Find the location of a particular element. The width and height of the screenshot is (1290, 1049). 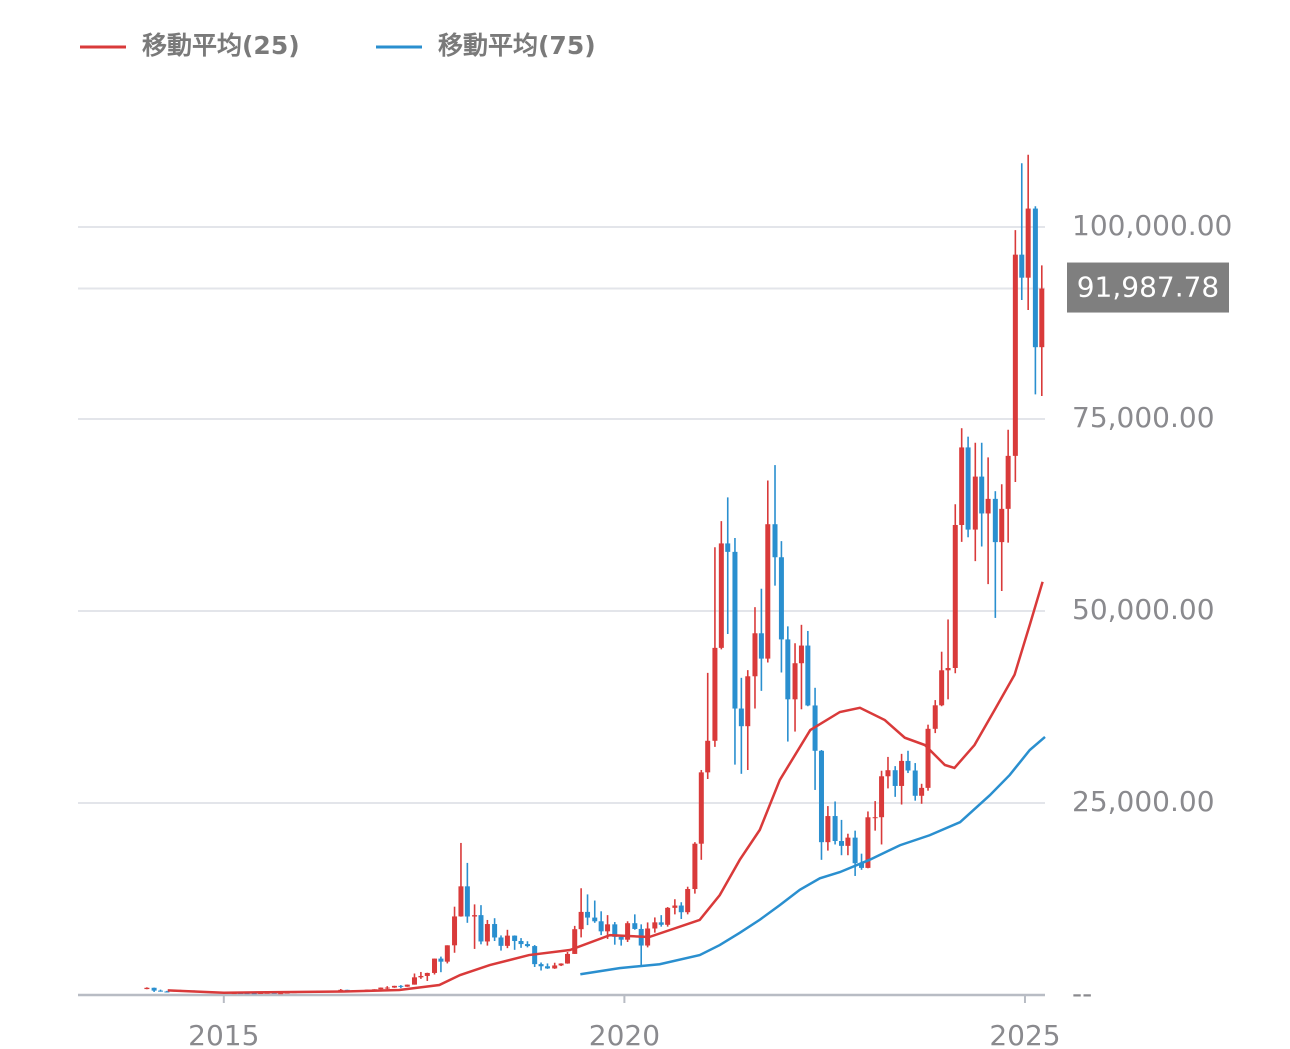

y-tick-label: -- is located at coordinates (1082, 993).